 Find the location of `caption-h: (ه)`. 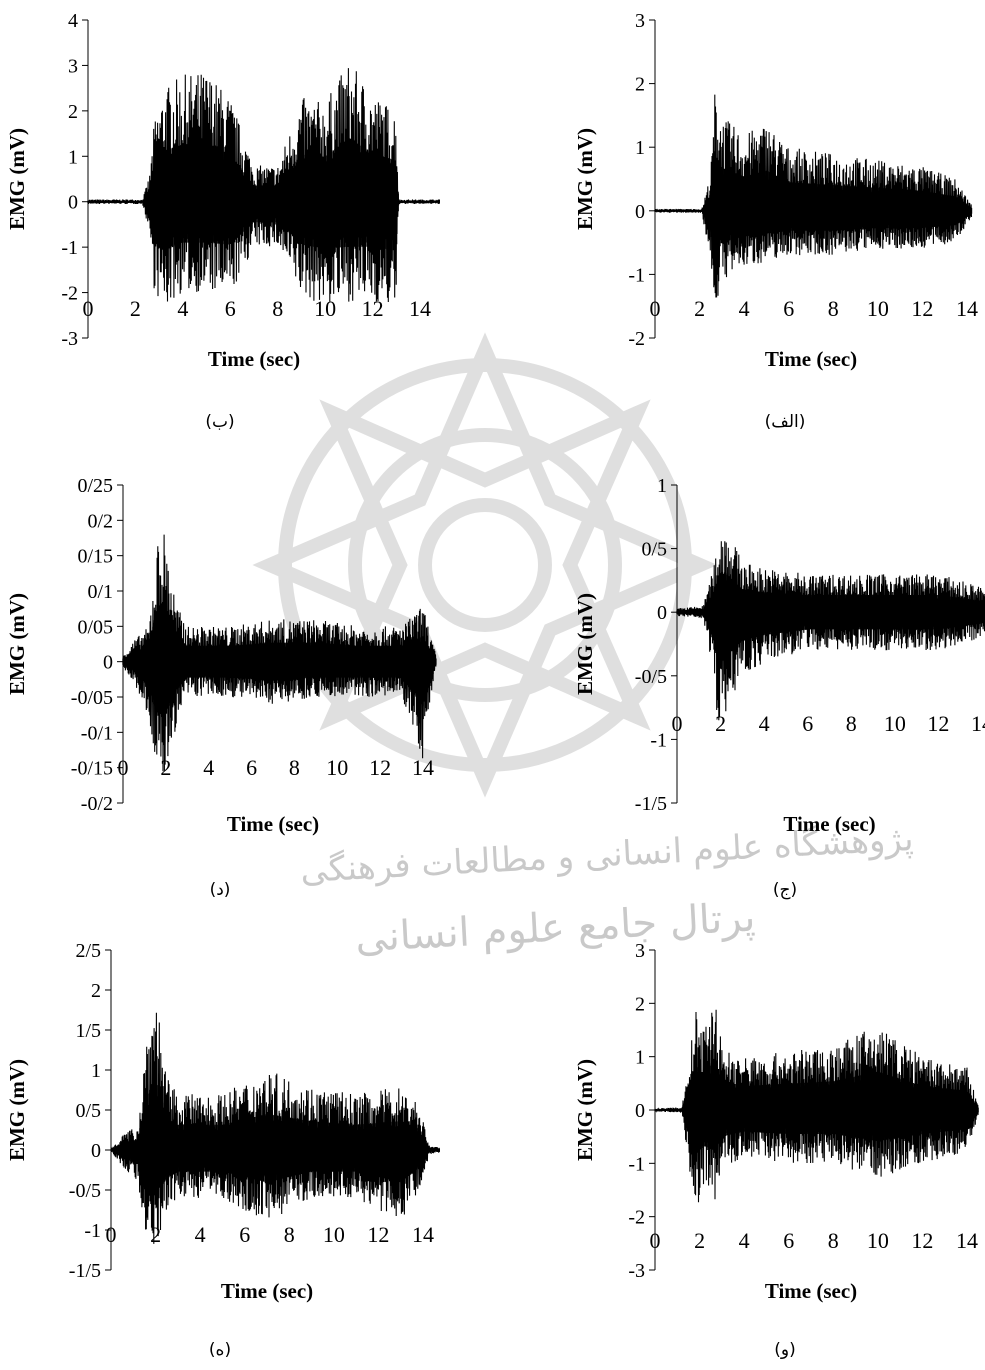

caption-h: (ه) is located at coordinates (220, 1350).